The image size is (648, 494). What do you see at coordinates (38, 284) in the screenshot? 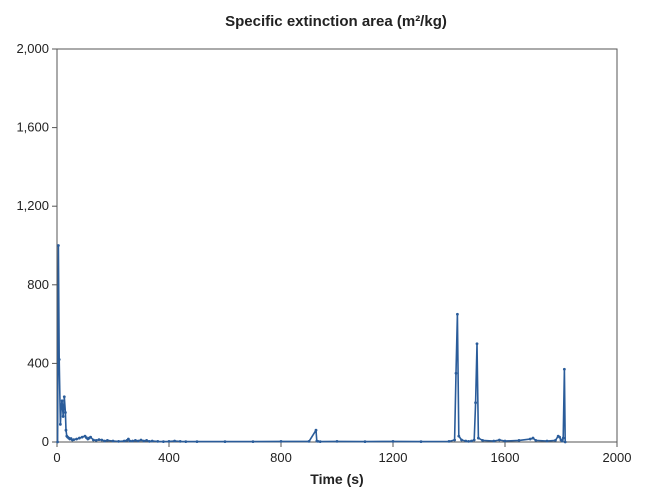
I see `y-tick-label: 800` at bounding box center [38, 284].